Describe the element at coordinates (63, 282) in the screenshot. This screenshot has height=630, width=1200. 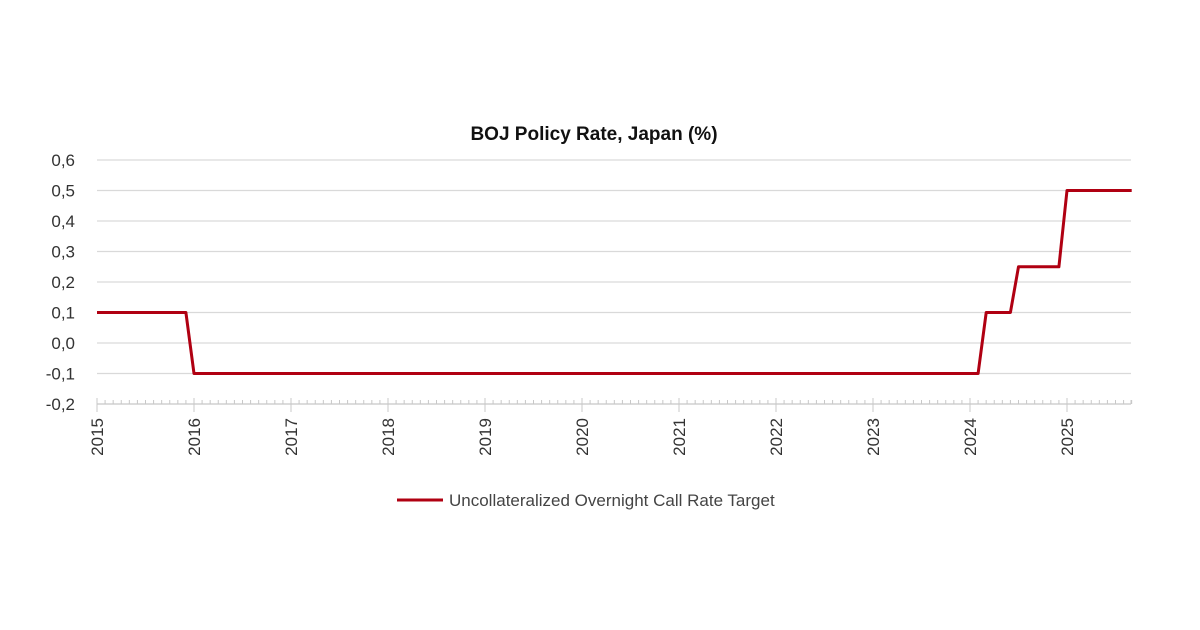
I see `y-tick-label: 0,2` at that location.